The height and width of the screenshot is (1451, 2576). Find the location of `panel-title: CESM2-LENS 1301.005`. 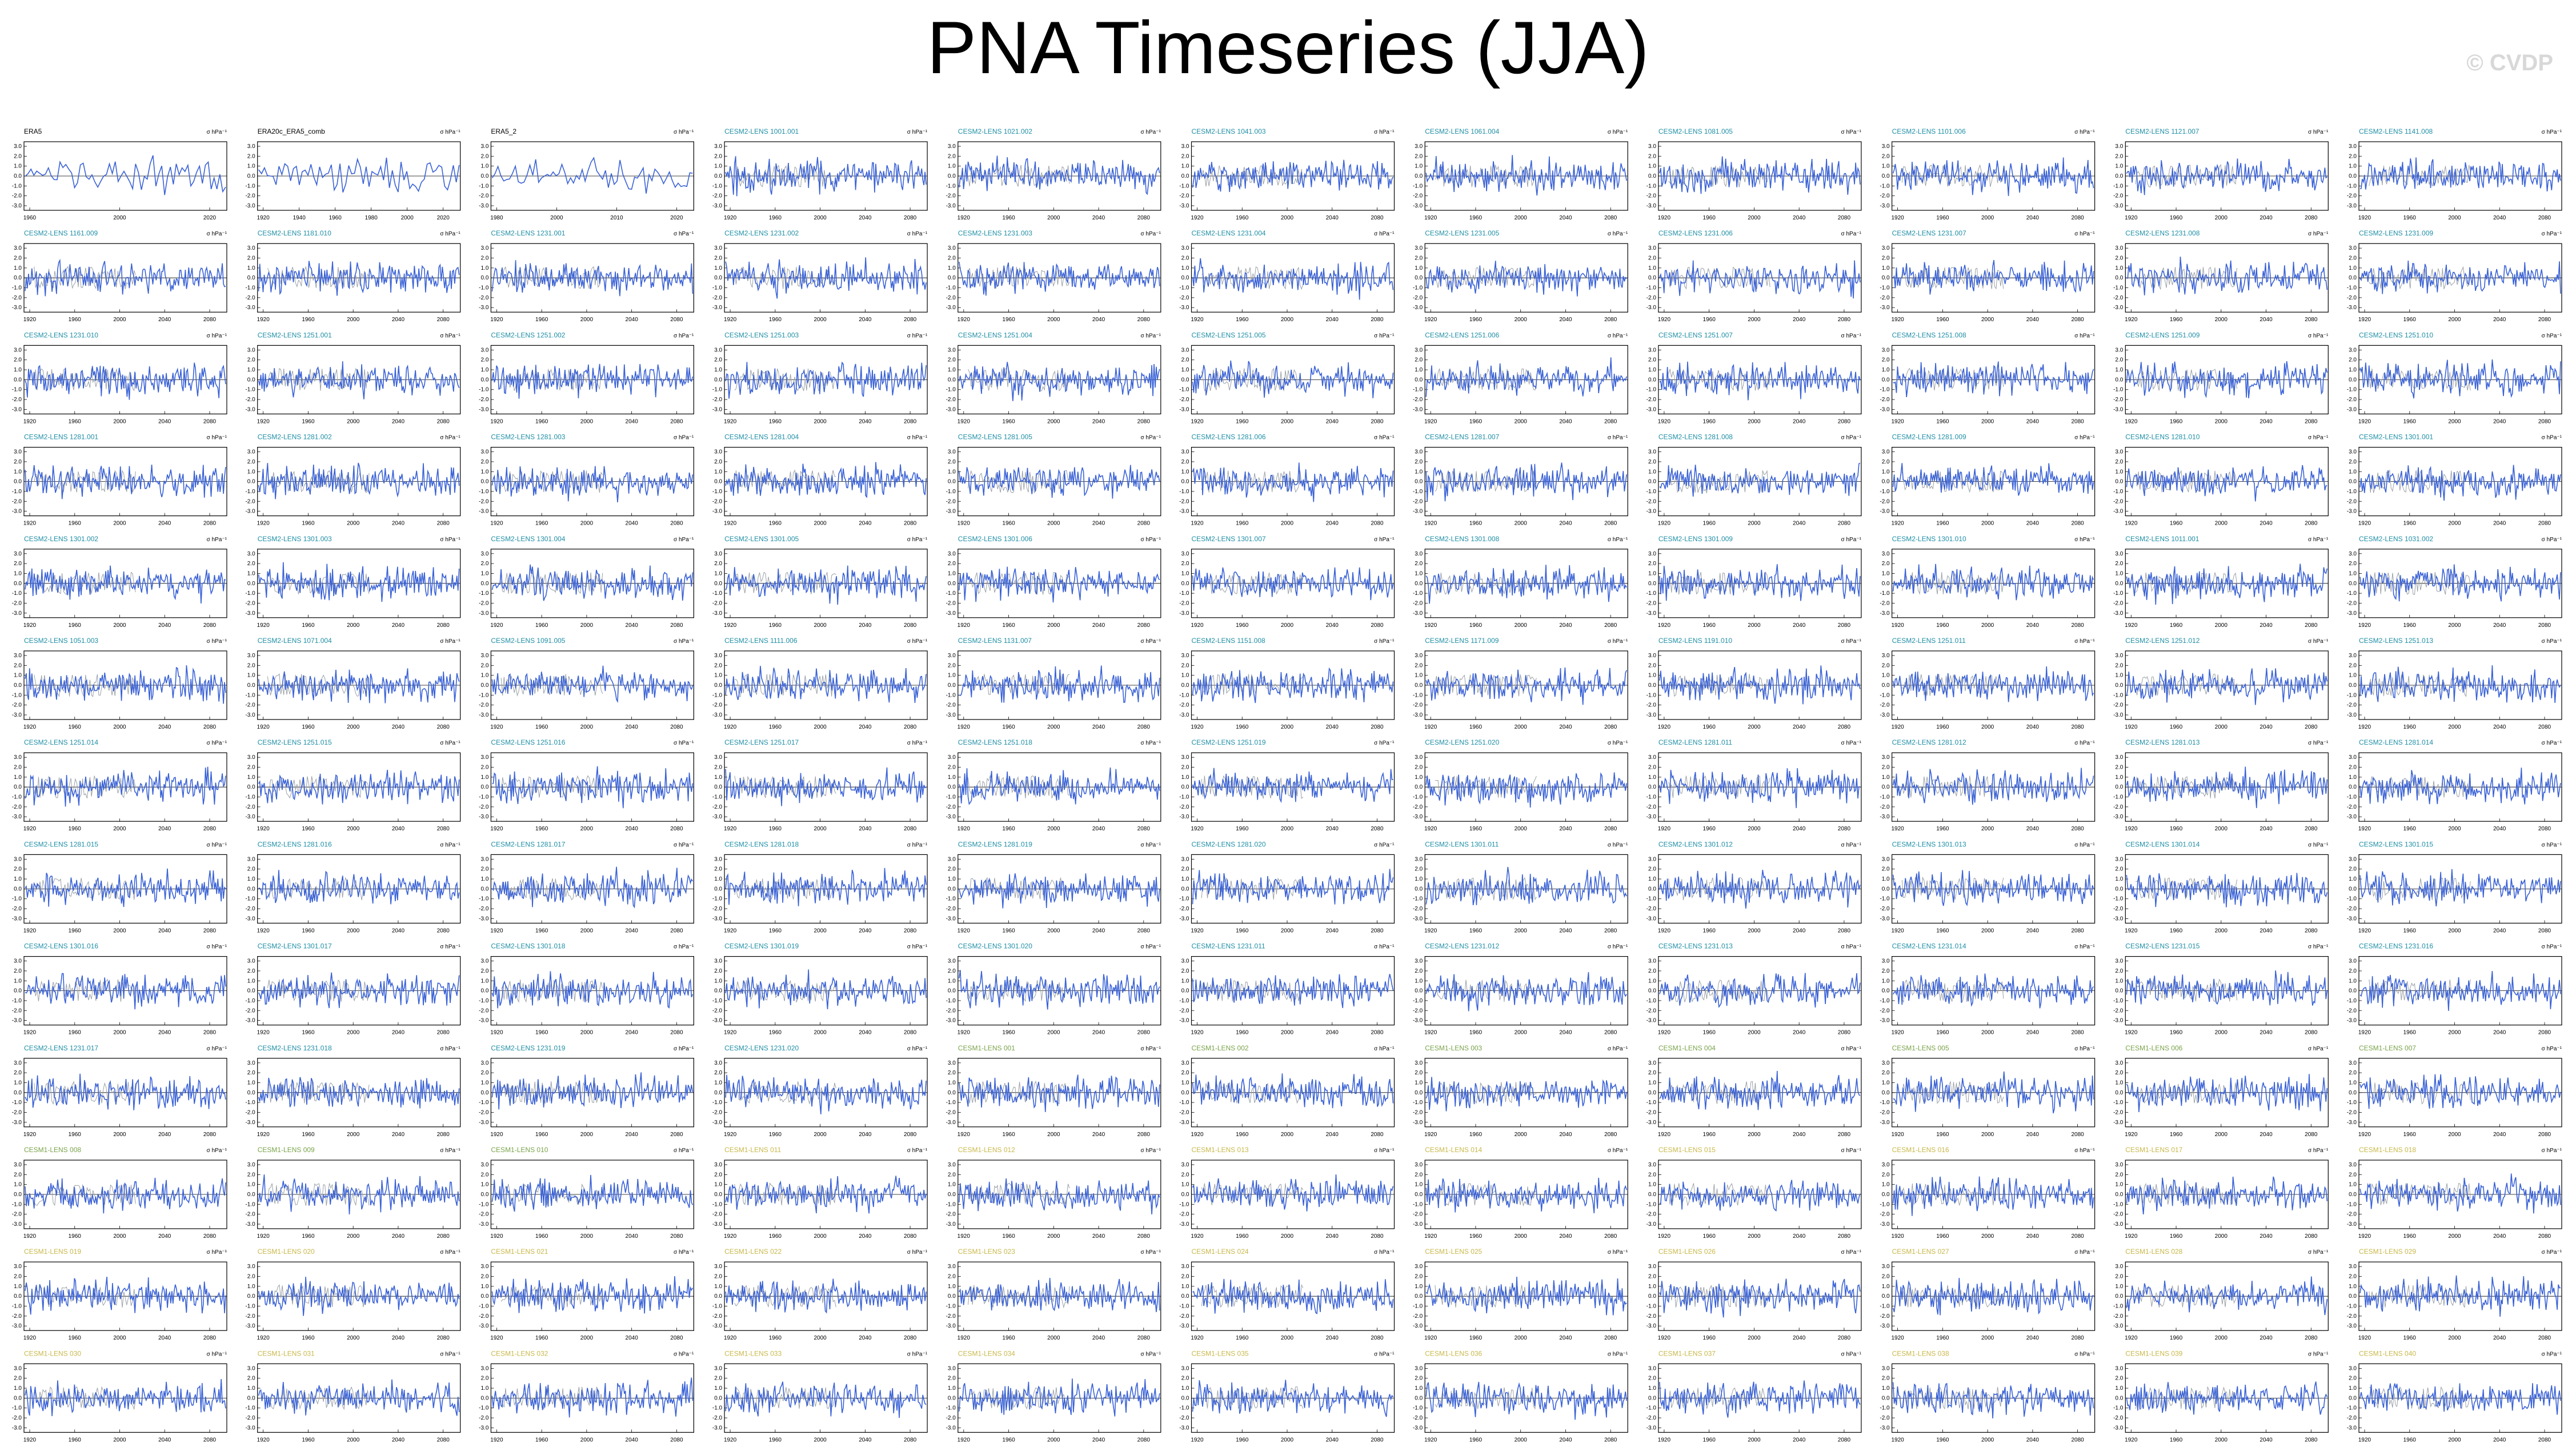

panel-title: CESM2-LENS 1301.005 is located at coordinates (761, 539).